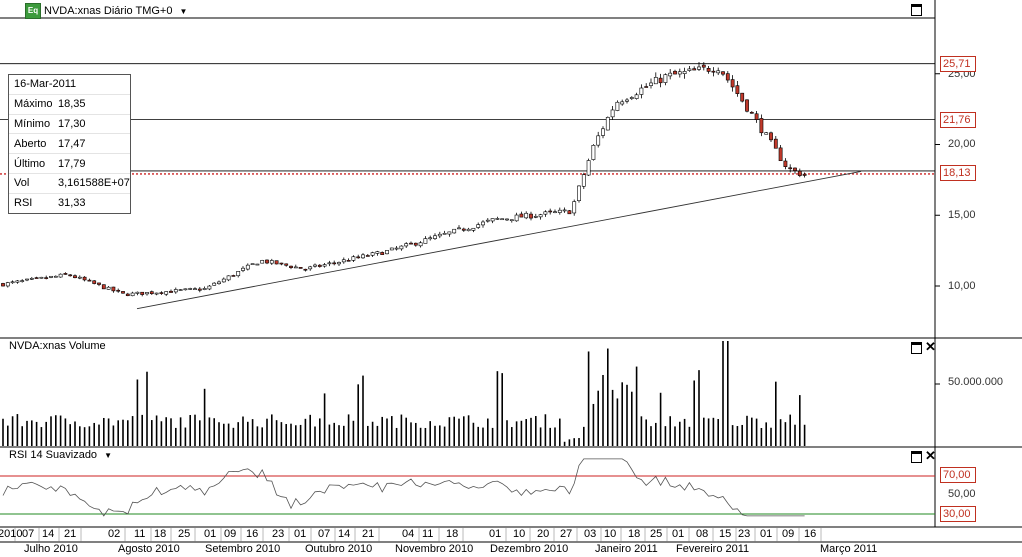 The height and width of the screenshot is (557, 1022). Describe the element at coordinates (324, 534) in the screenshot. I see `time-axis-day-label: 07` at that location.